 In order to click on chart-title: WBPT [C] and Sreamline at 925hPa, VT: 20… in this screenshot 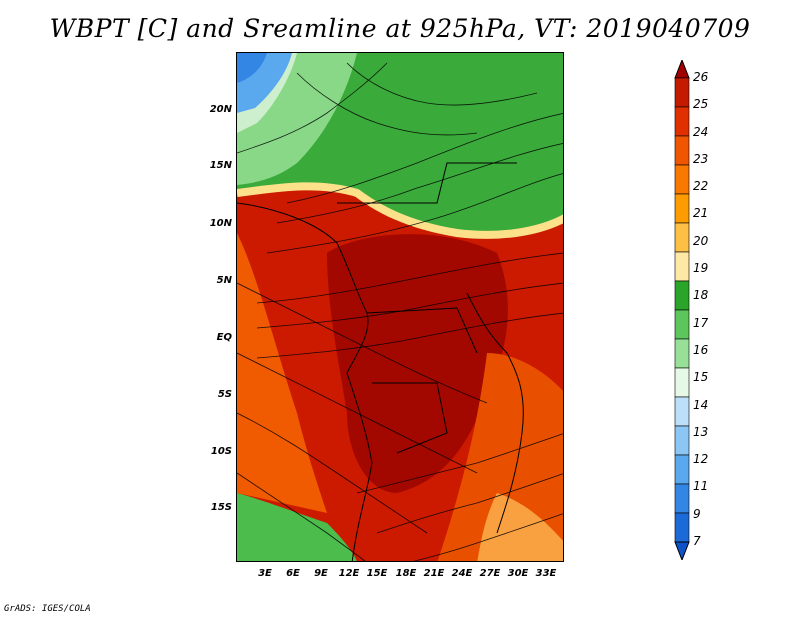, I will do `click(400, 28)`.